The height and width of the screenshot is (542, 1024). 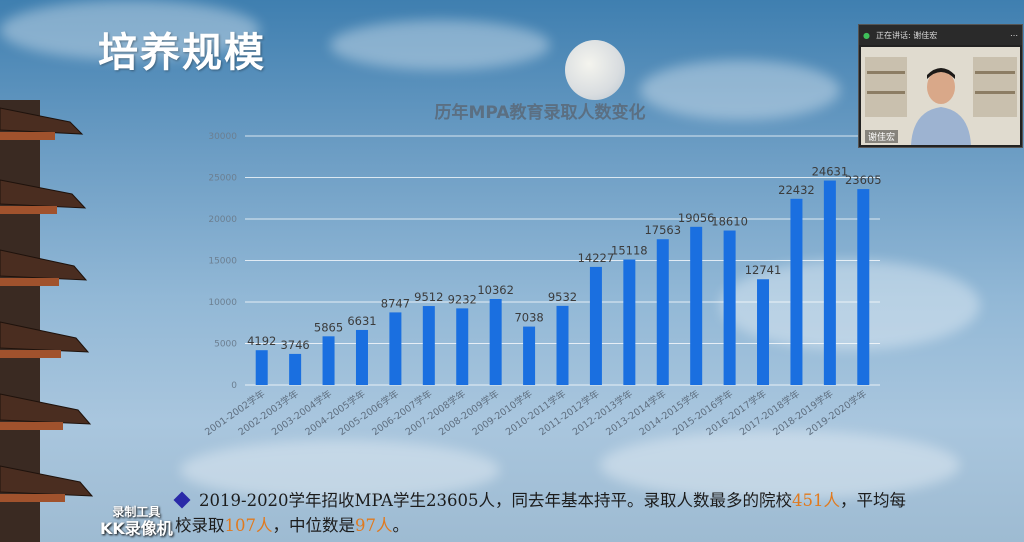 I want to click on y-axis-ticks: 0 5000 10000 15000 20000 25000 30000, so click(x=222, y=261).